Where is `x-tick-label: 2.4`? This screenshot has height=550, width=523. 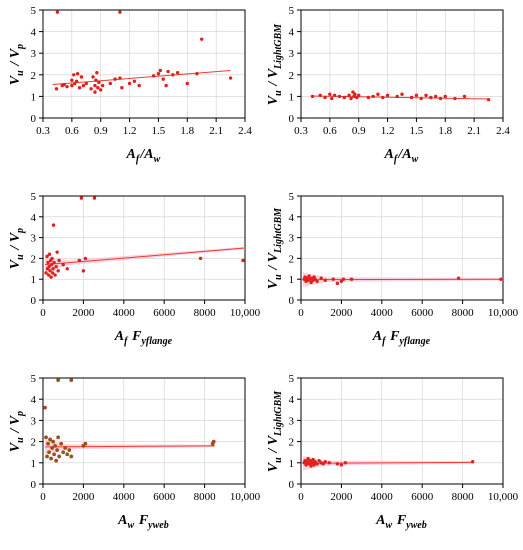 x-tick-label: 2.4 is located at coordinates (245, 131).